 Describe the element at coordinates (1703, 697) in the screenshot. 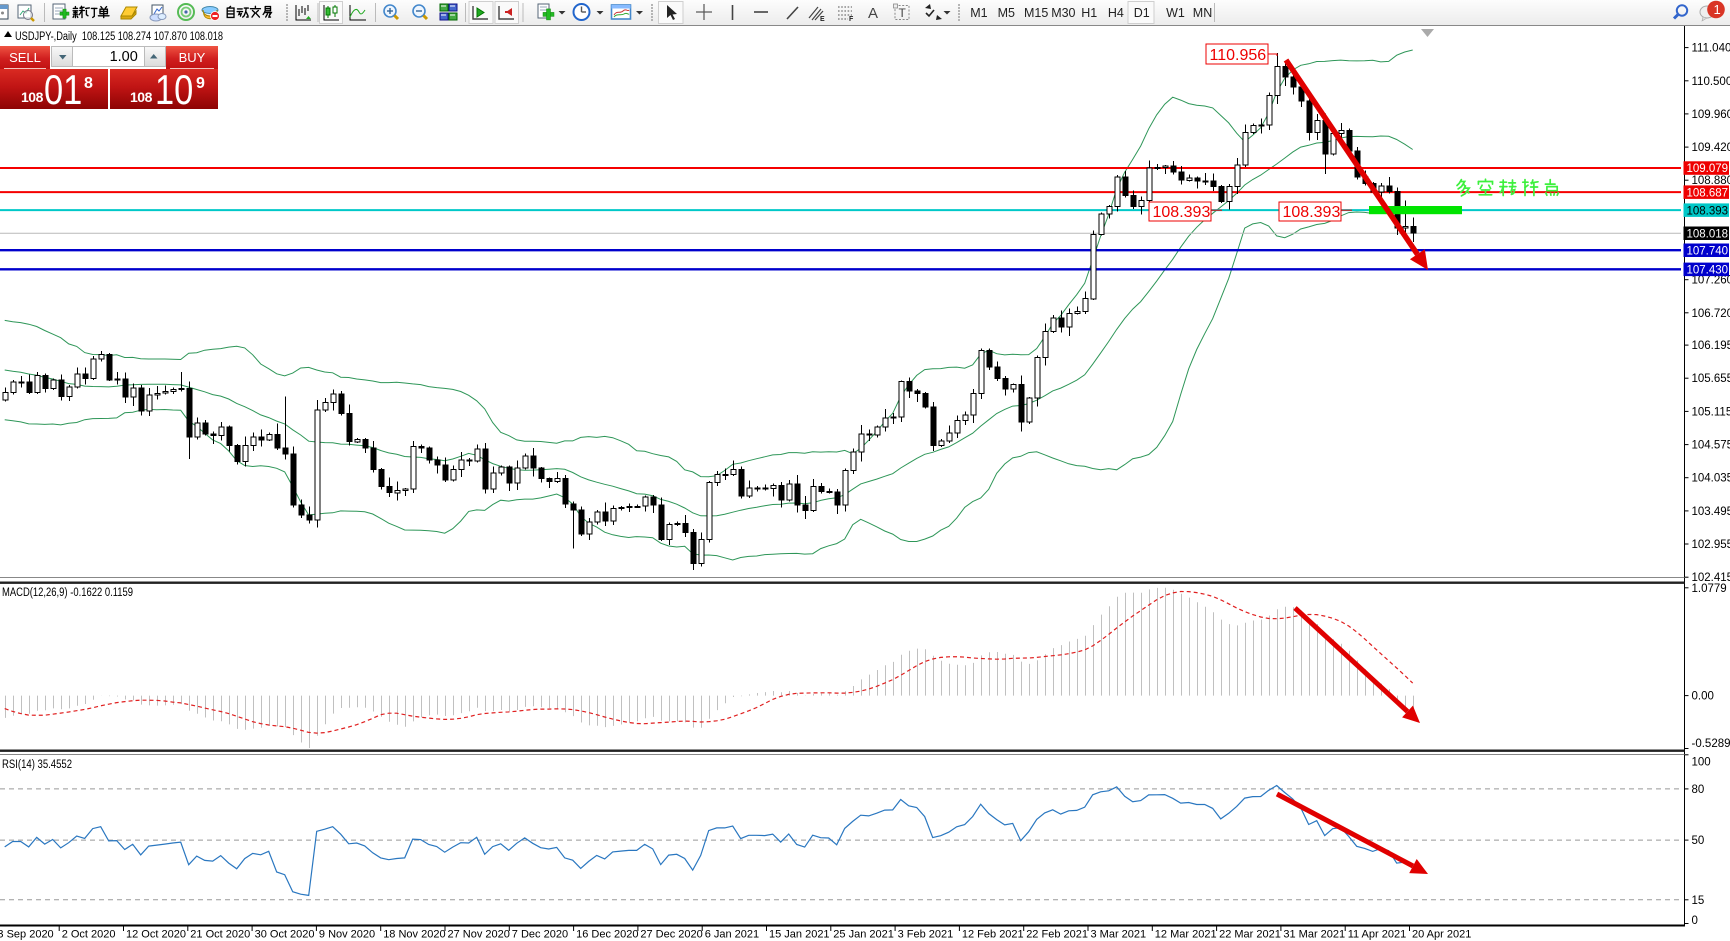

I see `svg-text: 0.00` at that location.